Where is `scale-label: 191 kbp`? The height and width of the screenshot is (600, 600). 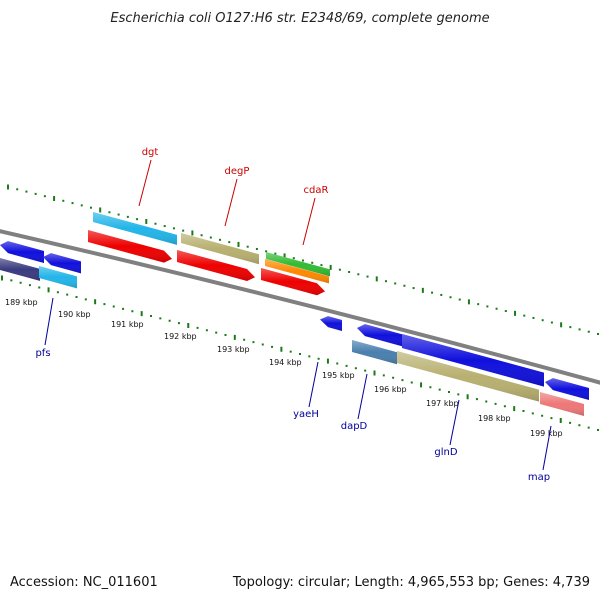
scale-label: 191 kbp is located at coordinates (127, 324).